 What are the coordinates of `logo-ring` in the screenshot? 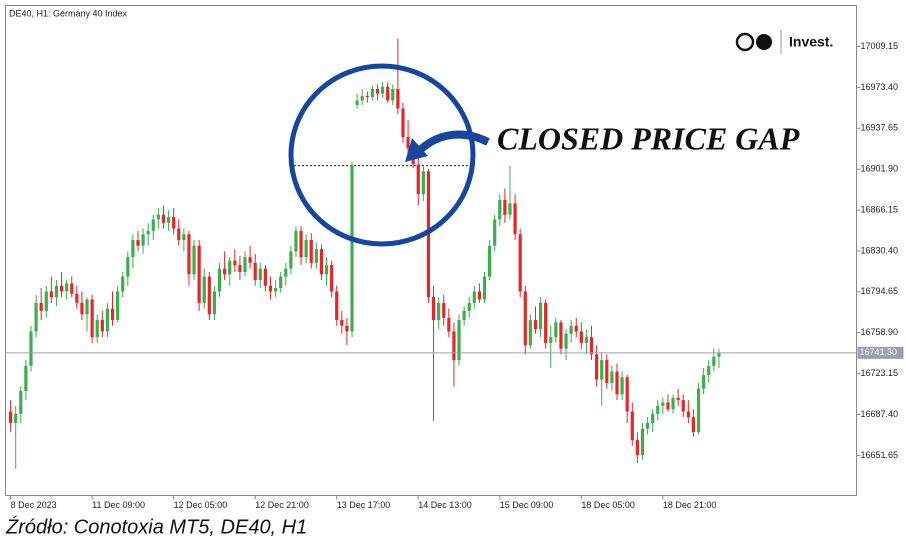 It's located at (745, 42).